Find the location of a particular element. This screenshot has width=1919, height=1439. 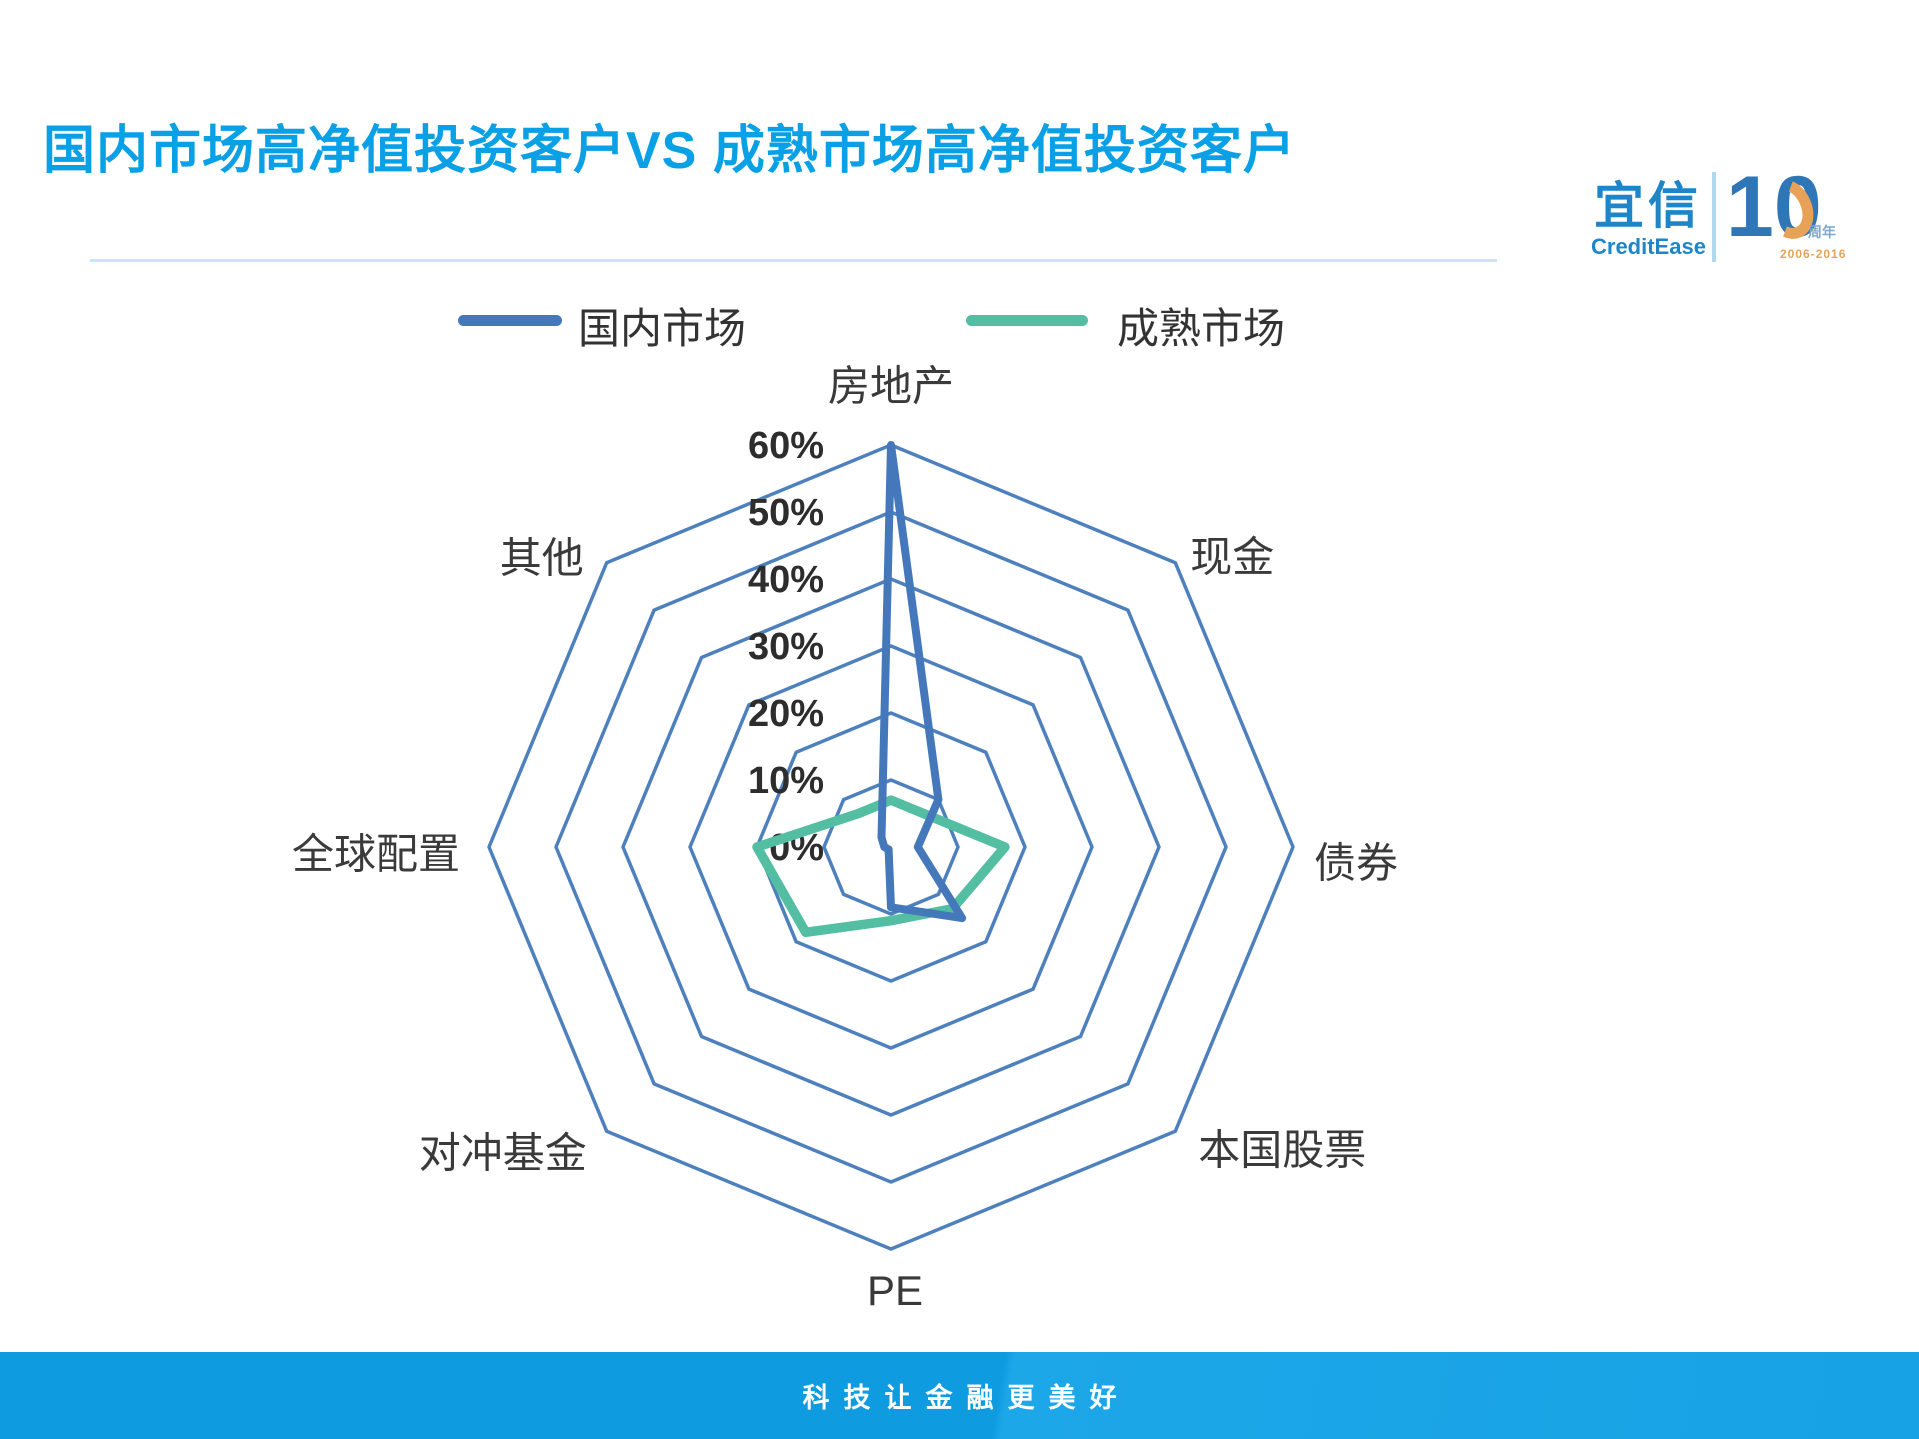

axis-label-其他: 其他 is located at coordinates (541, 558).